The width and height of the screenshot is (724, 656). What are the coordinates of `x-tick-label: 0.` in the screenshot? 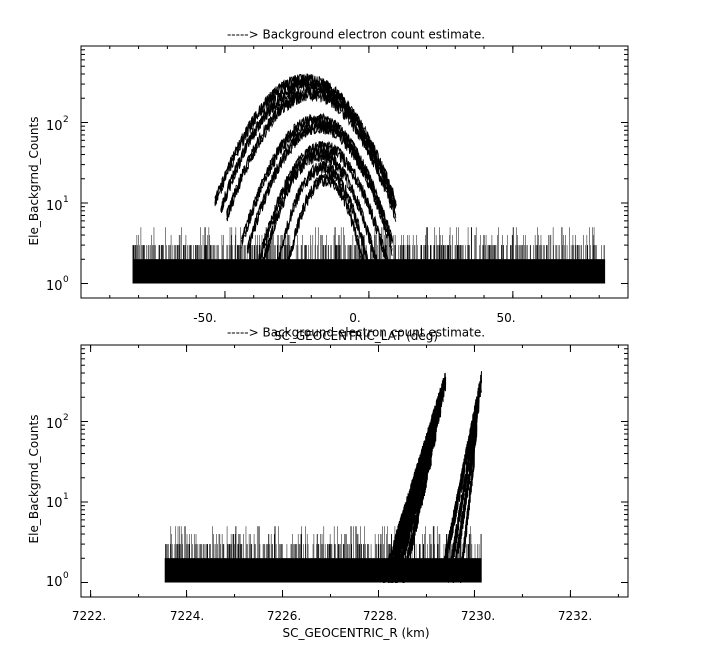 It's located at (354, 318).